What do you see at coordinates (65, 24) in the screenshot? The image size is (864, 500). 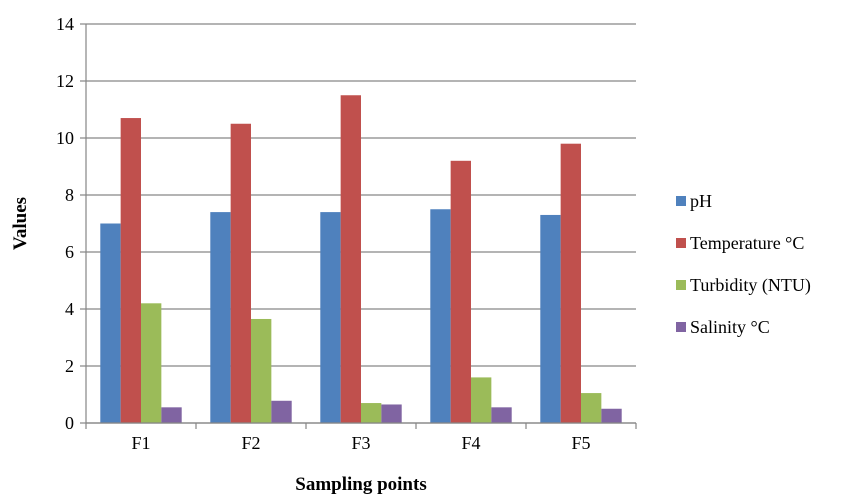 I see `y-tick-label: 14` at bounding box center [65, 24].